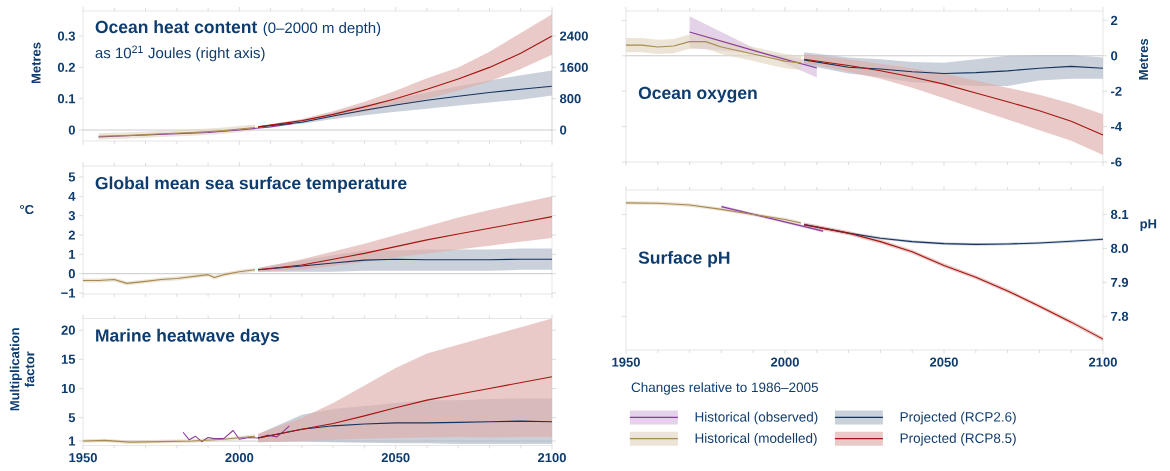 This screenshot has height=471, width=1170. Describe the element at coordinates (1116, 91) in the screenshot. I see `y2-tick-label: -2` at that location.